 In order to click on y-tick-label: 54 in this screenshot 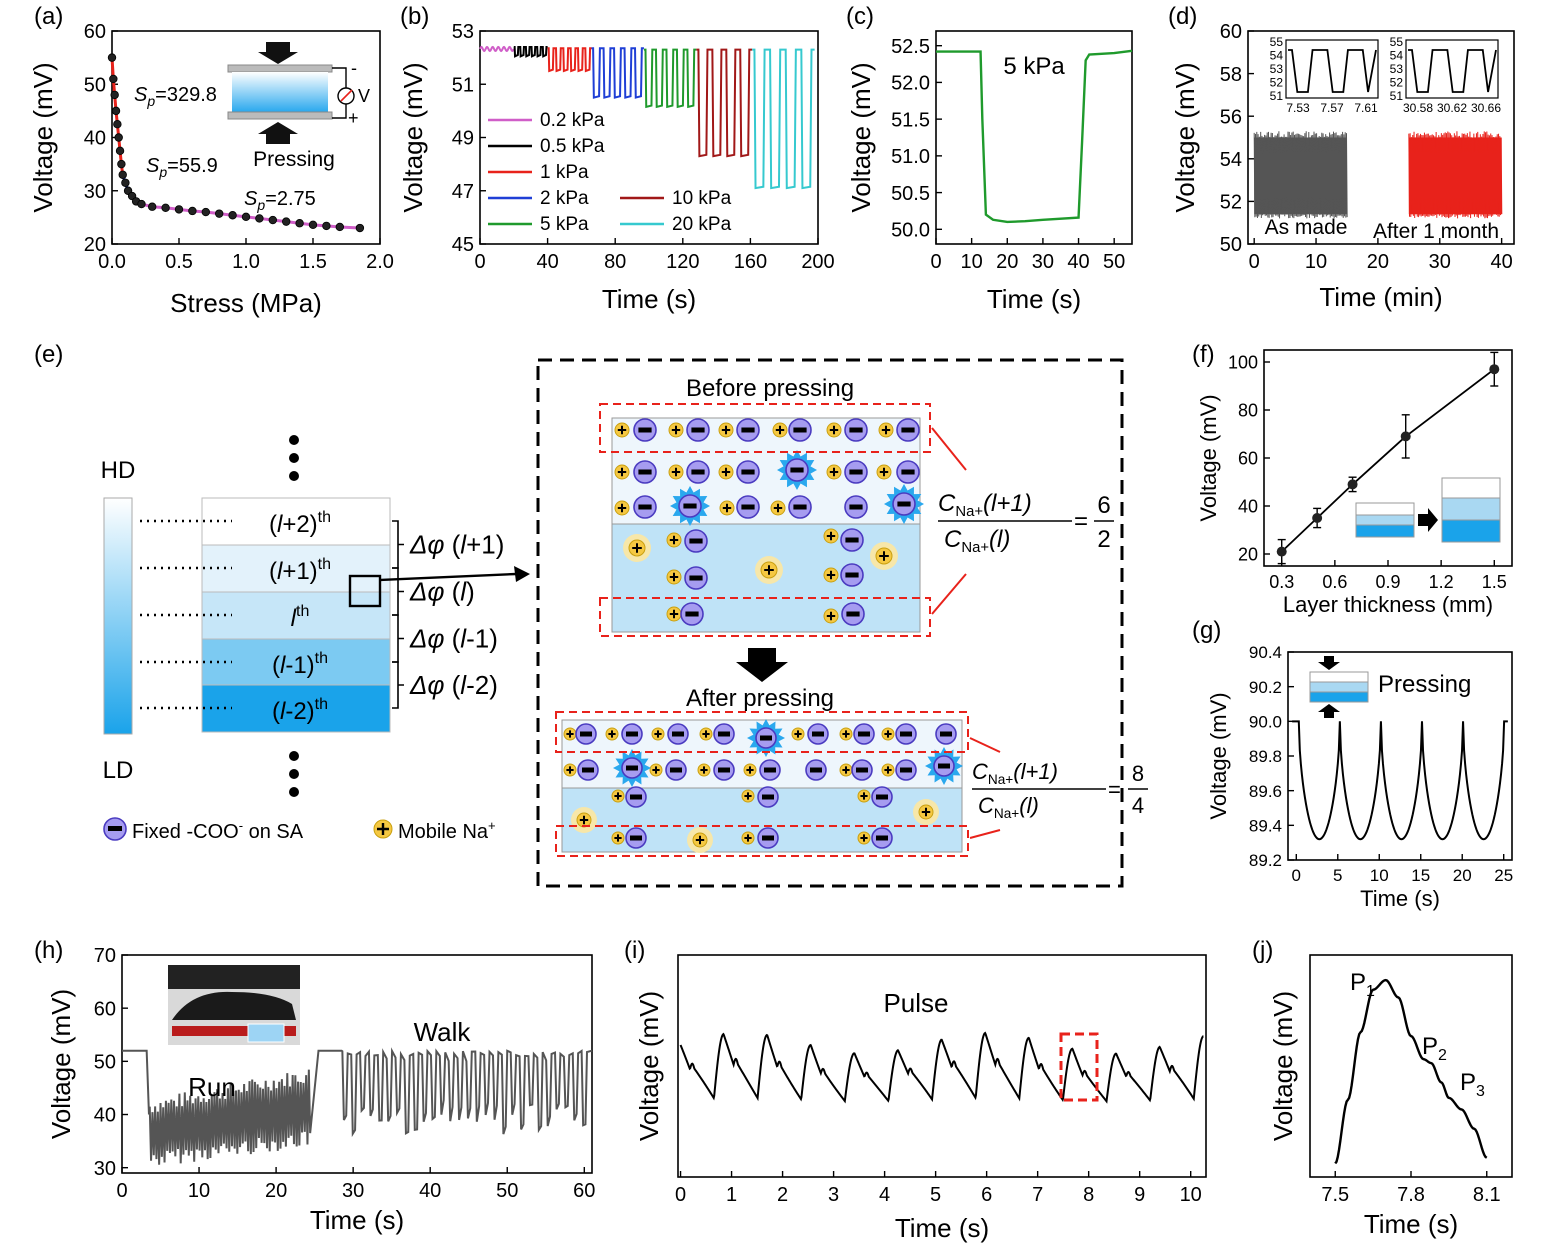, I will do `click(1231, 160)`.